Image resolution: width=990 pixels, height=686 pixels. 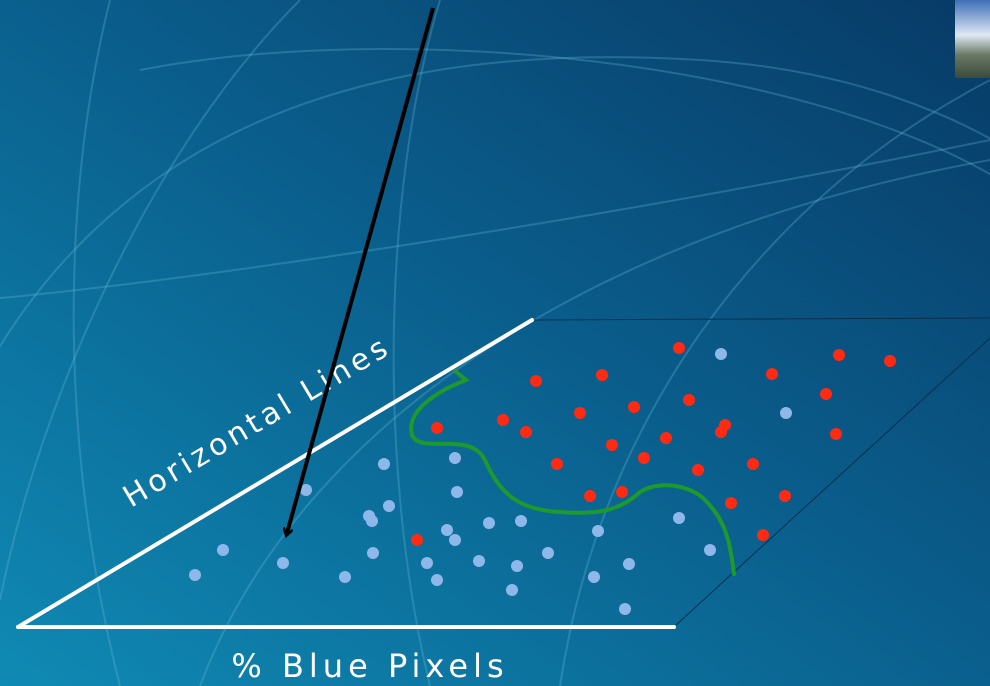 What do you see at coordinates (572, 472) in the screenshot?
I see `decision-boundary` at bounding box center [572, 472].